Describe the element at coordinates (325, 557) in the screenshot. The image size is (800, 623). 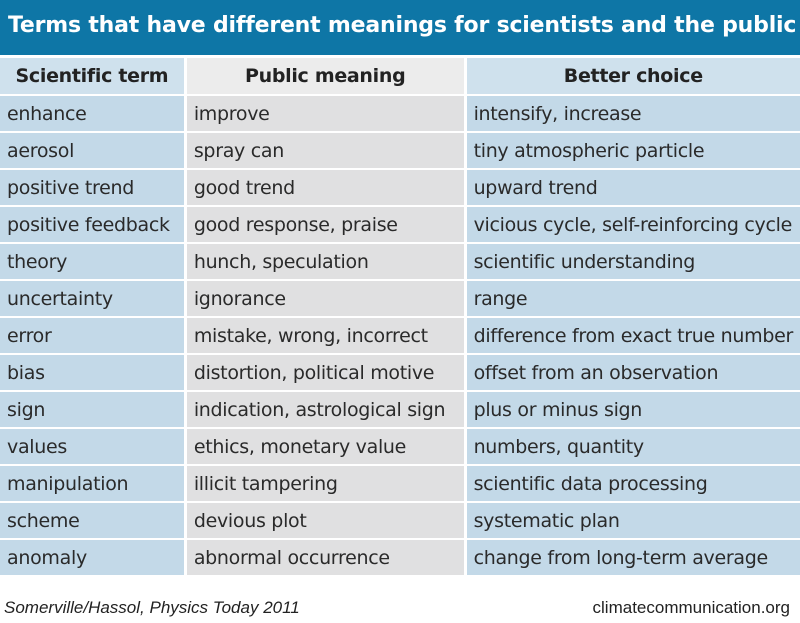
I see `public-meaning-cell: abnormal occurrence` at that location.